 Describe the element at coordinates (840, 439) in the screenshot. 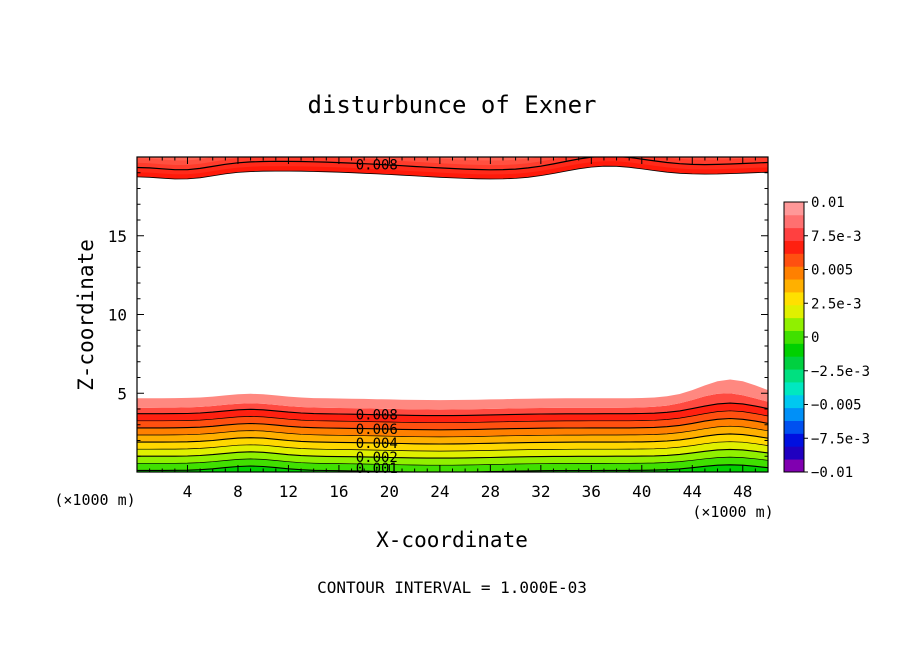

I see `colorbar-label: −7.5e-3` at that location.